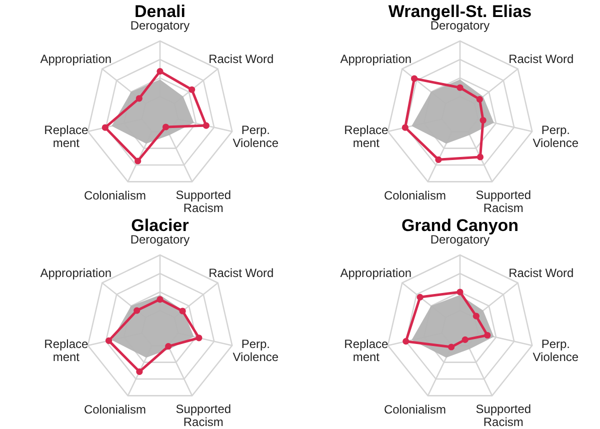  What do you see at coordinates (460, 225) in the screenshot?
I see `chart-title: Grand Canyon` at bounding box center [460, 225].